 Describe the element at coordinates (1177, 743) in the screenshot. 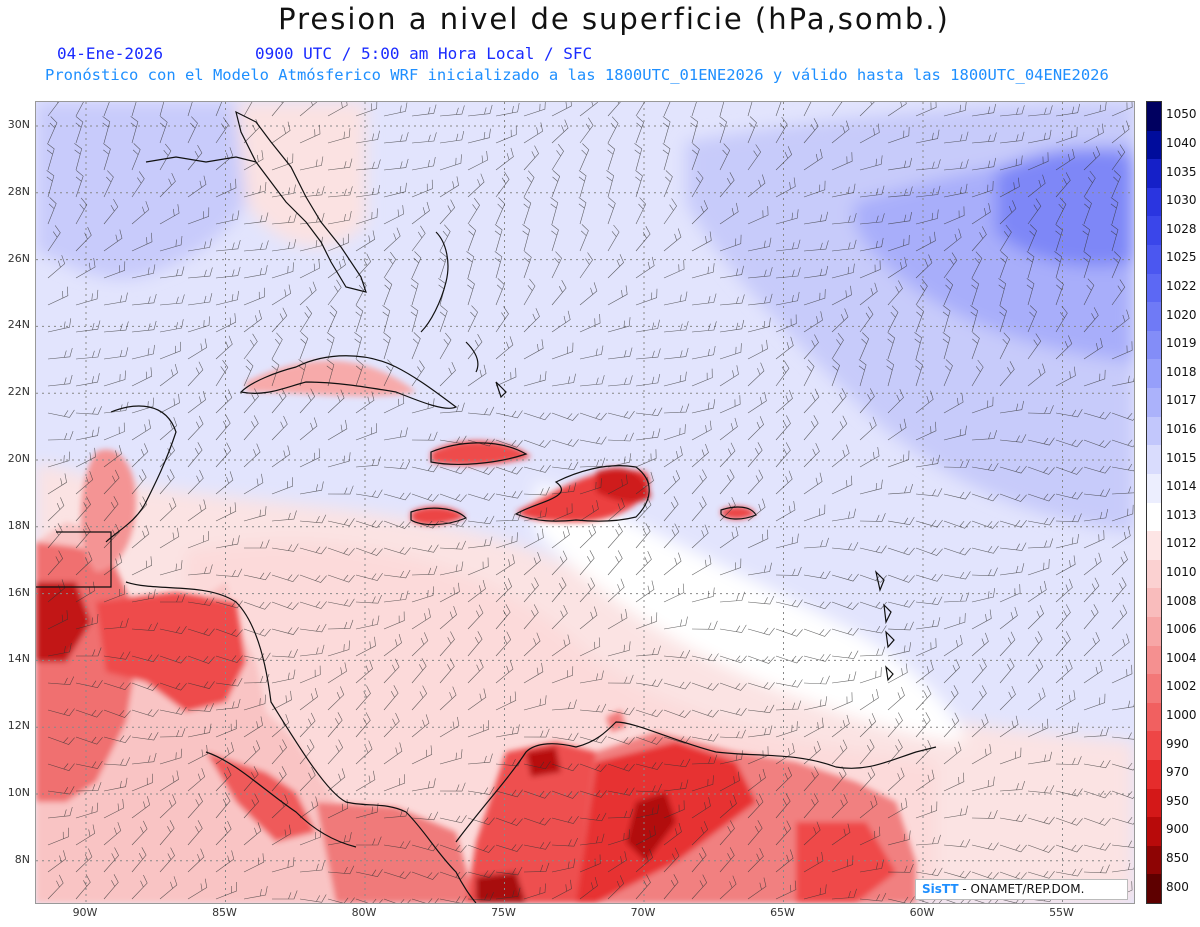

I see `colorbar-label: 990` at that location.